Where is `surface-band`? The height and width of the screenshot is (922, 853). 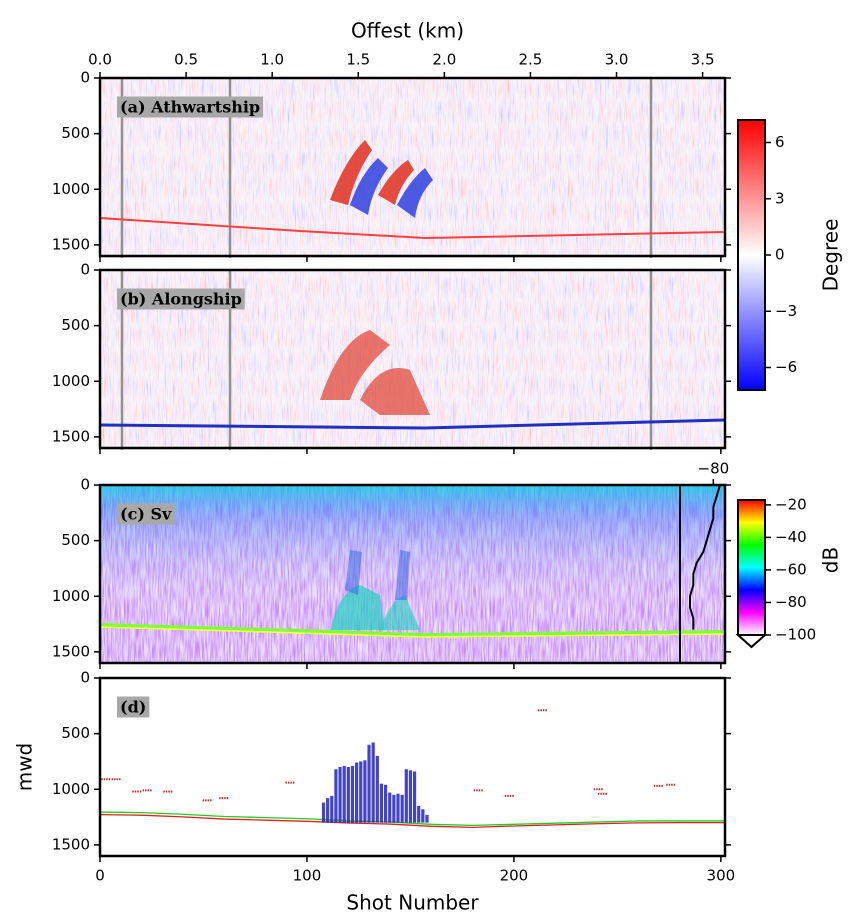
surface-band is located at coordinates (412, 550).